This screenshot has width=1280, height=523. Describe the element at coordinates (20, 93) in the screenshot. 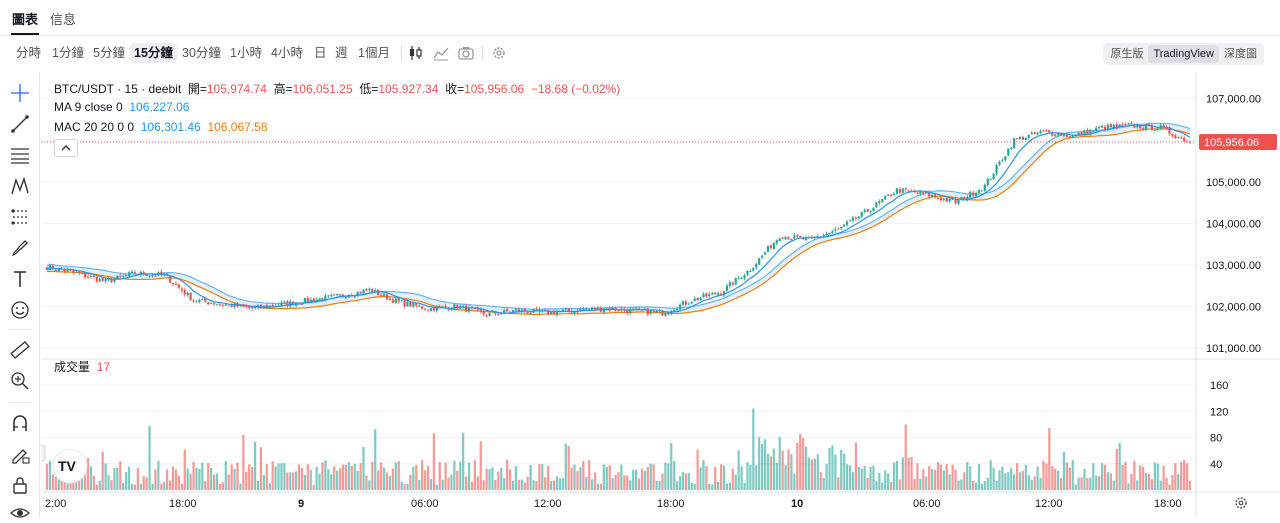

I see `crosshair-icon` at that location.